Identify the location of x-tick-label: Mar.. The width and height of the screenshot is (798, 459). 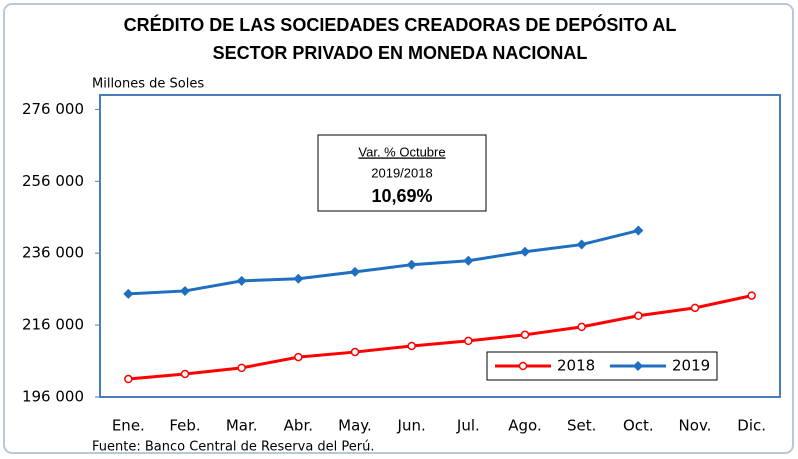
(242, 426).